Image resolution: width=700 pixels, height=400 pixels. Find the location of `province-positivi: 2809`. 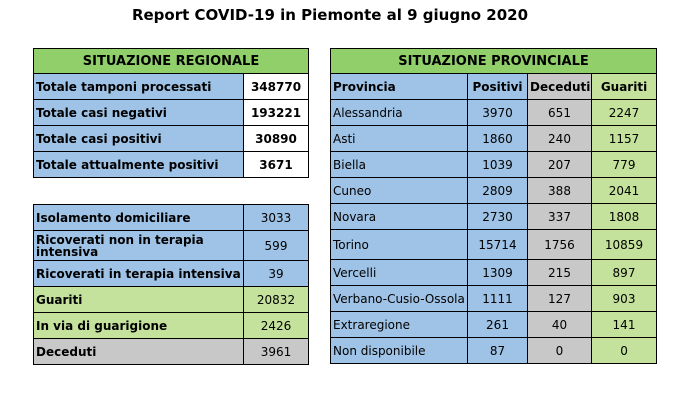

province-positivi: 2809 is located at coordinates (497, 190).